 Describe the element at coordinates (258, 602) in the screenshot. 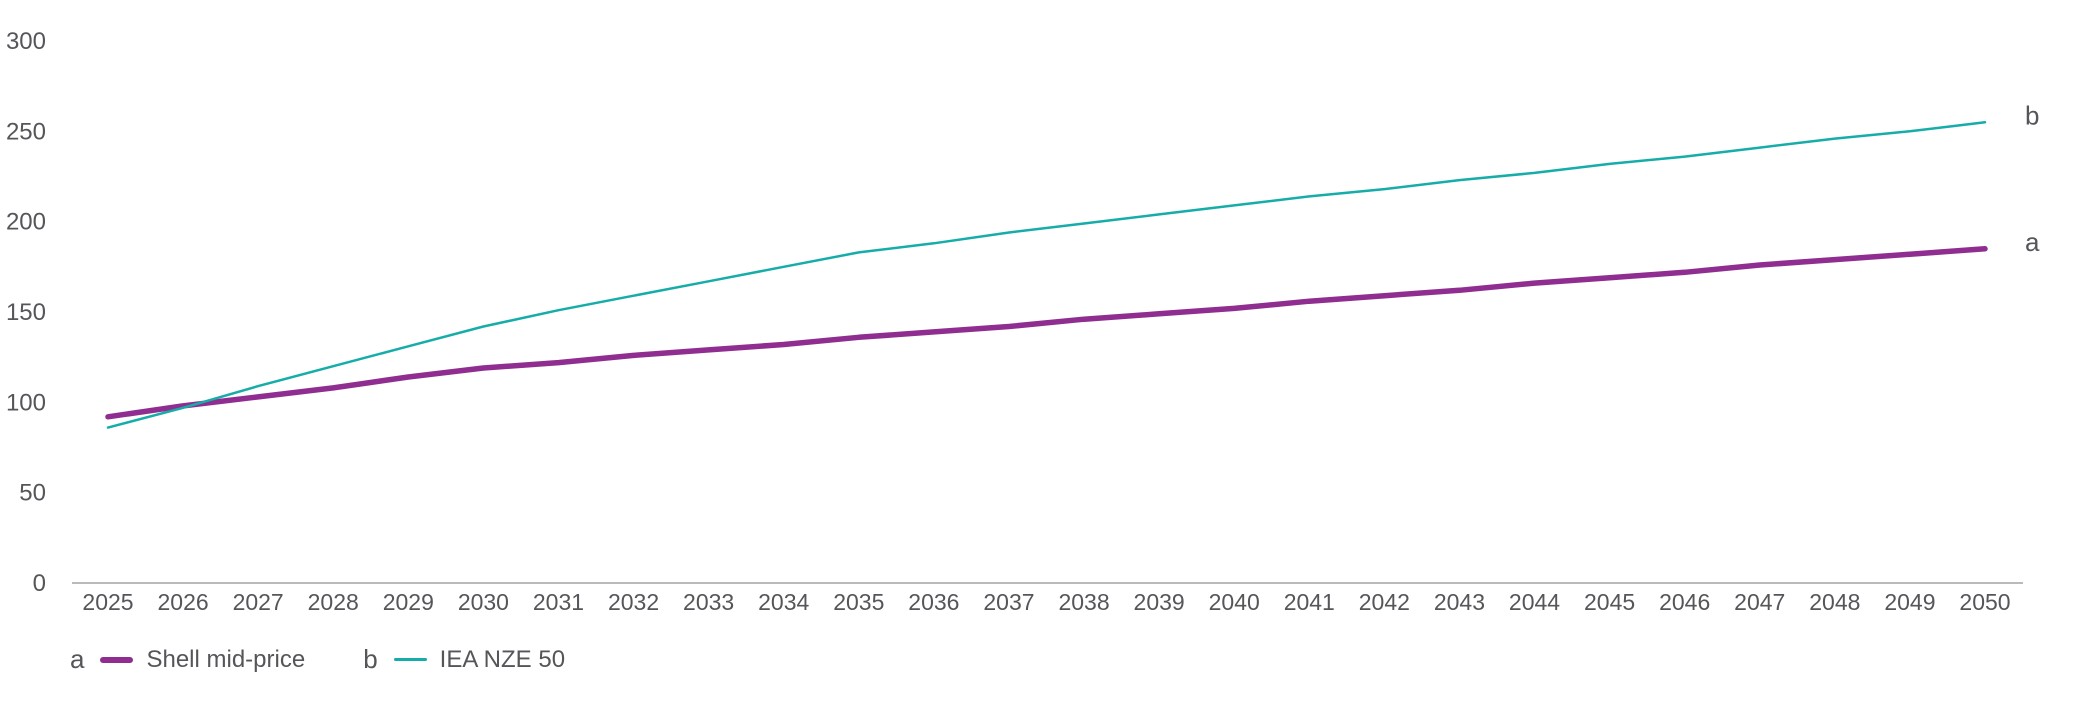

I see `x-axis-tick-label: 2027` at that location.